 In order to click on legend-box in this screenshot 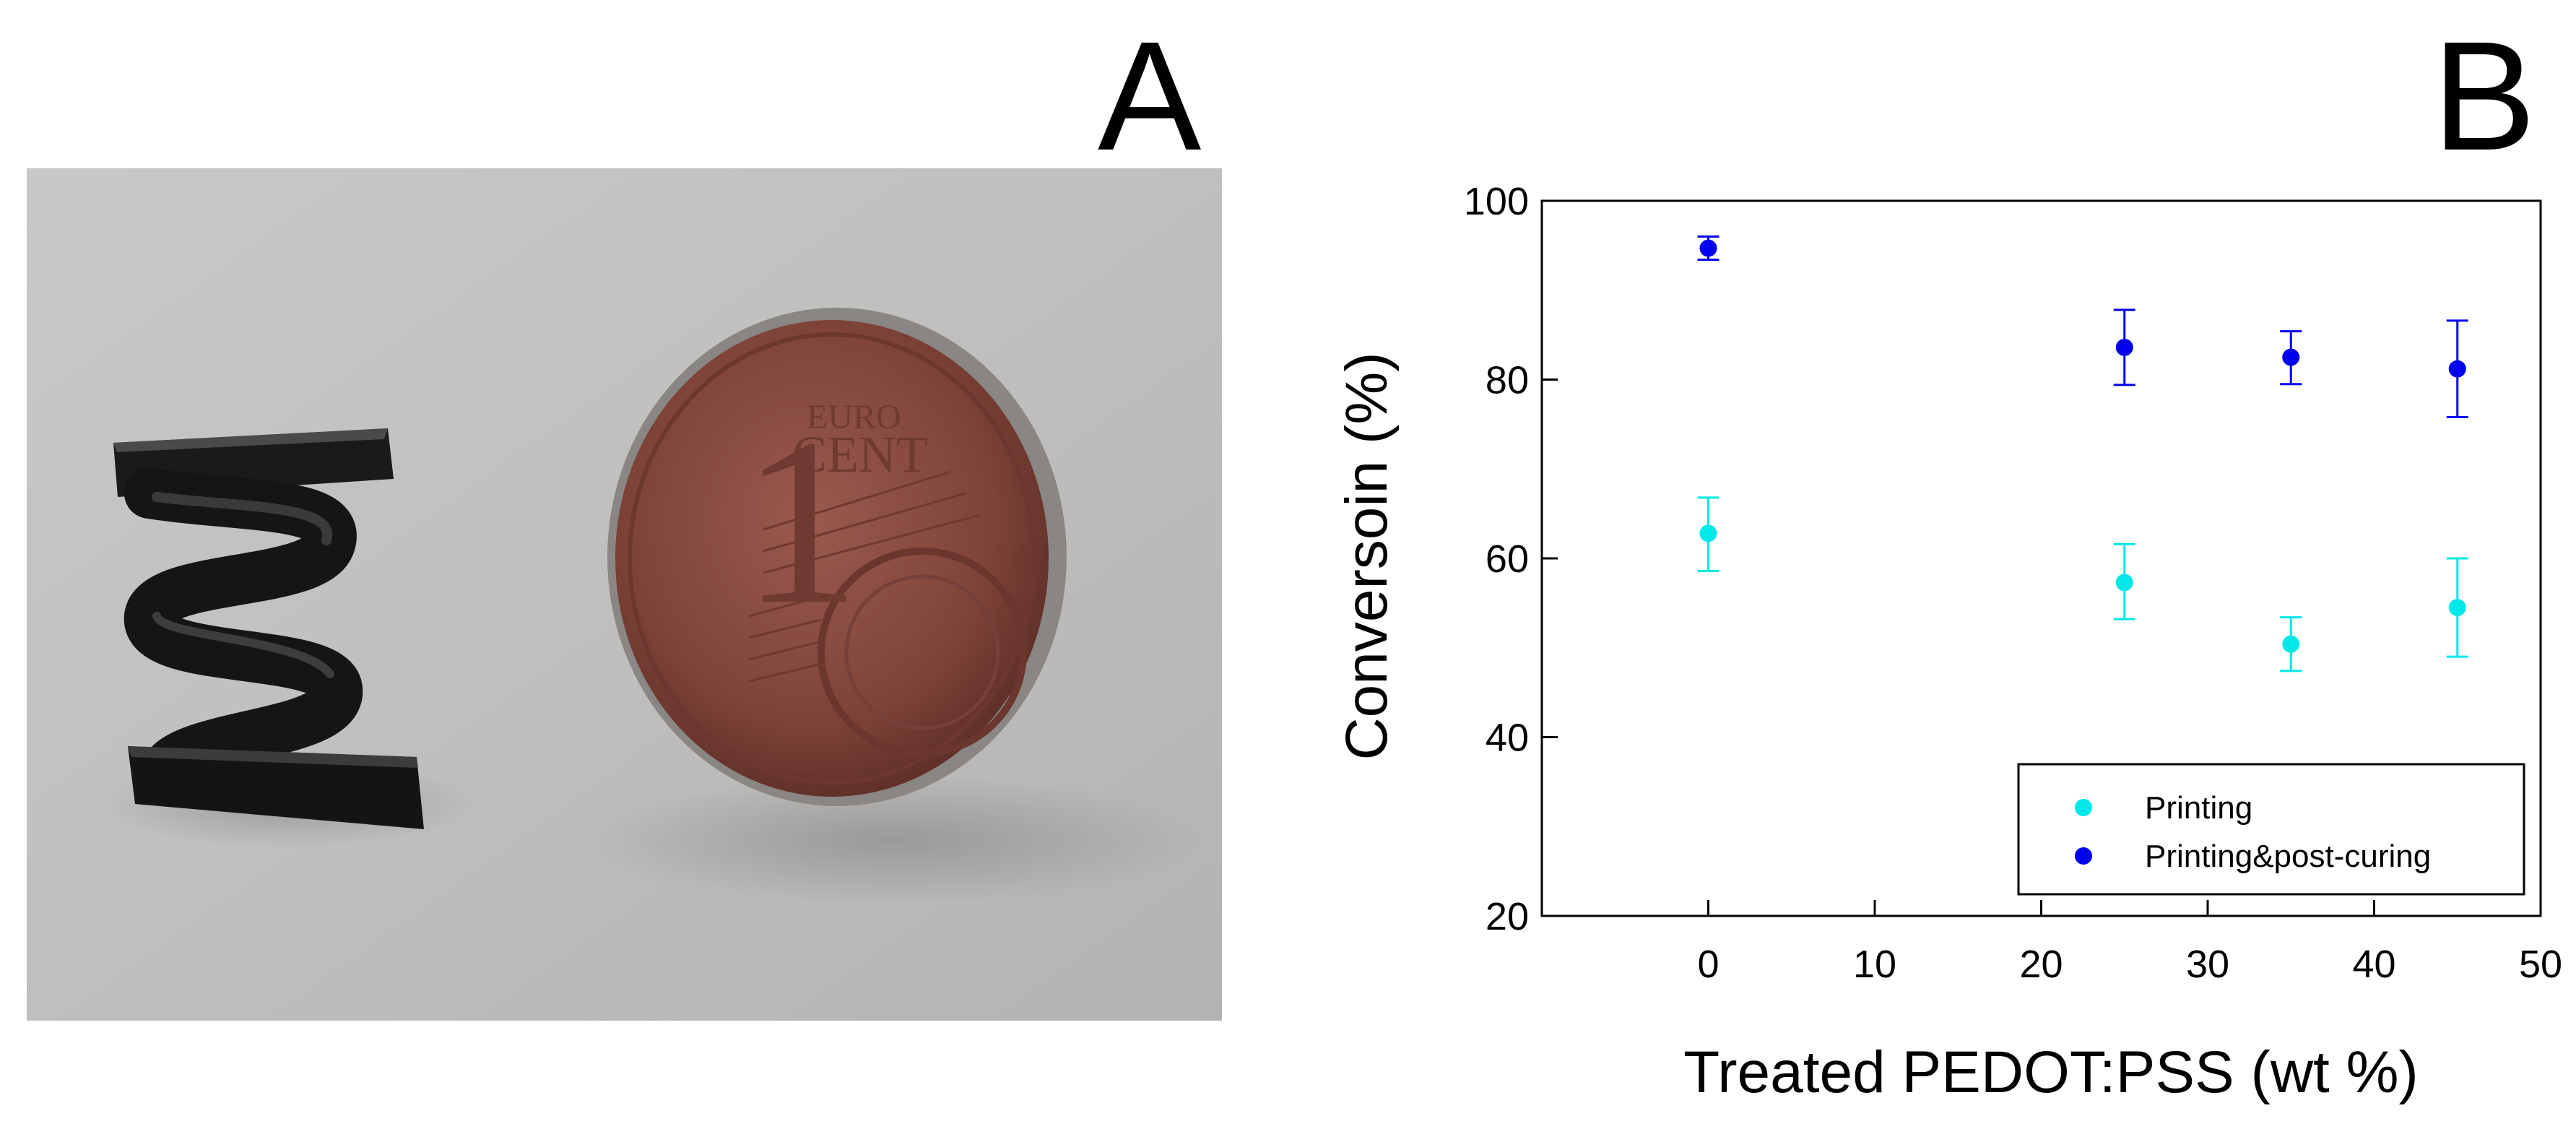, I will do `click(2271, 829)`.